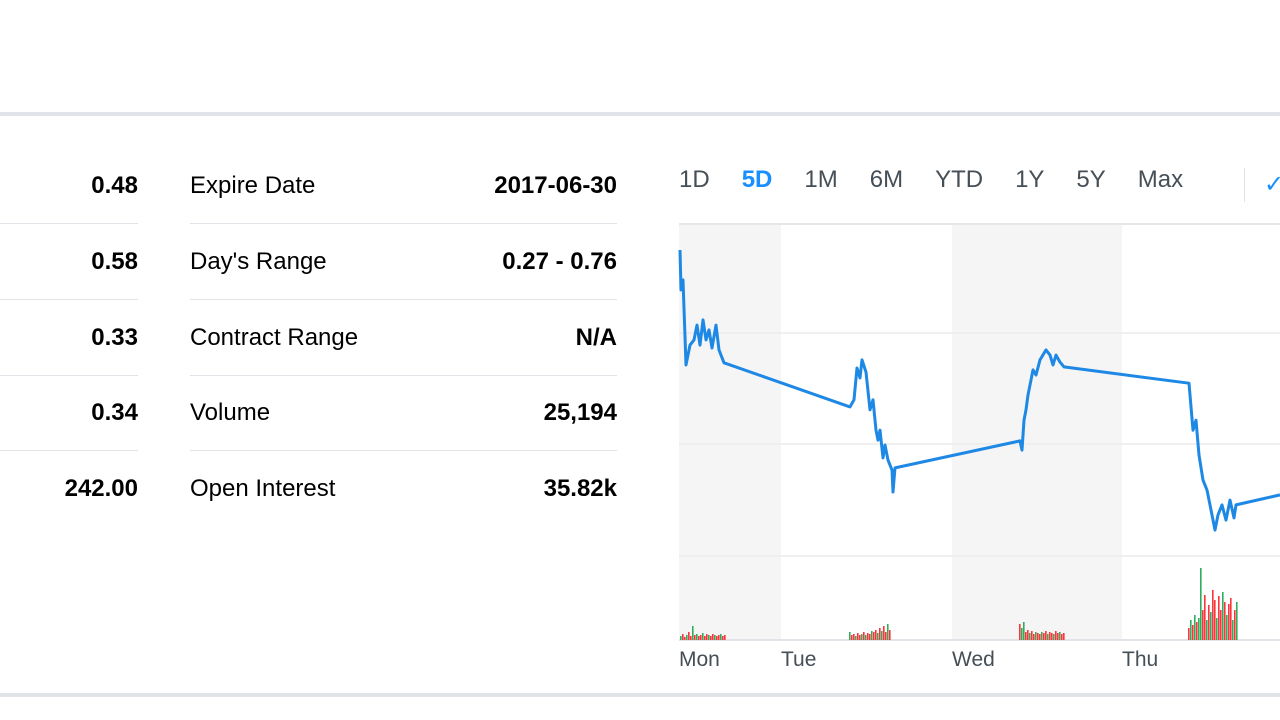 This screenshot has height=720, width=1280. What do you see at coordinates (559, 261) in the screenshot?
I see `stat-value: 0.27 - 0.76` at bounding box center [559, 261].